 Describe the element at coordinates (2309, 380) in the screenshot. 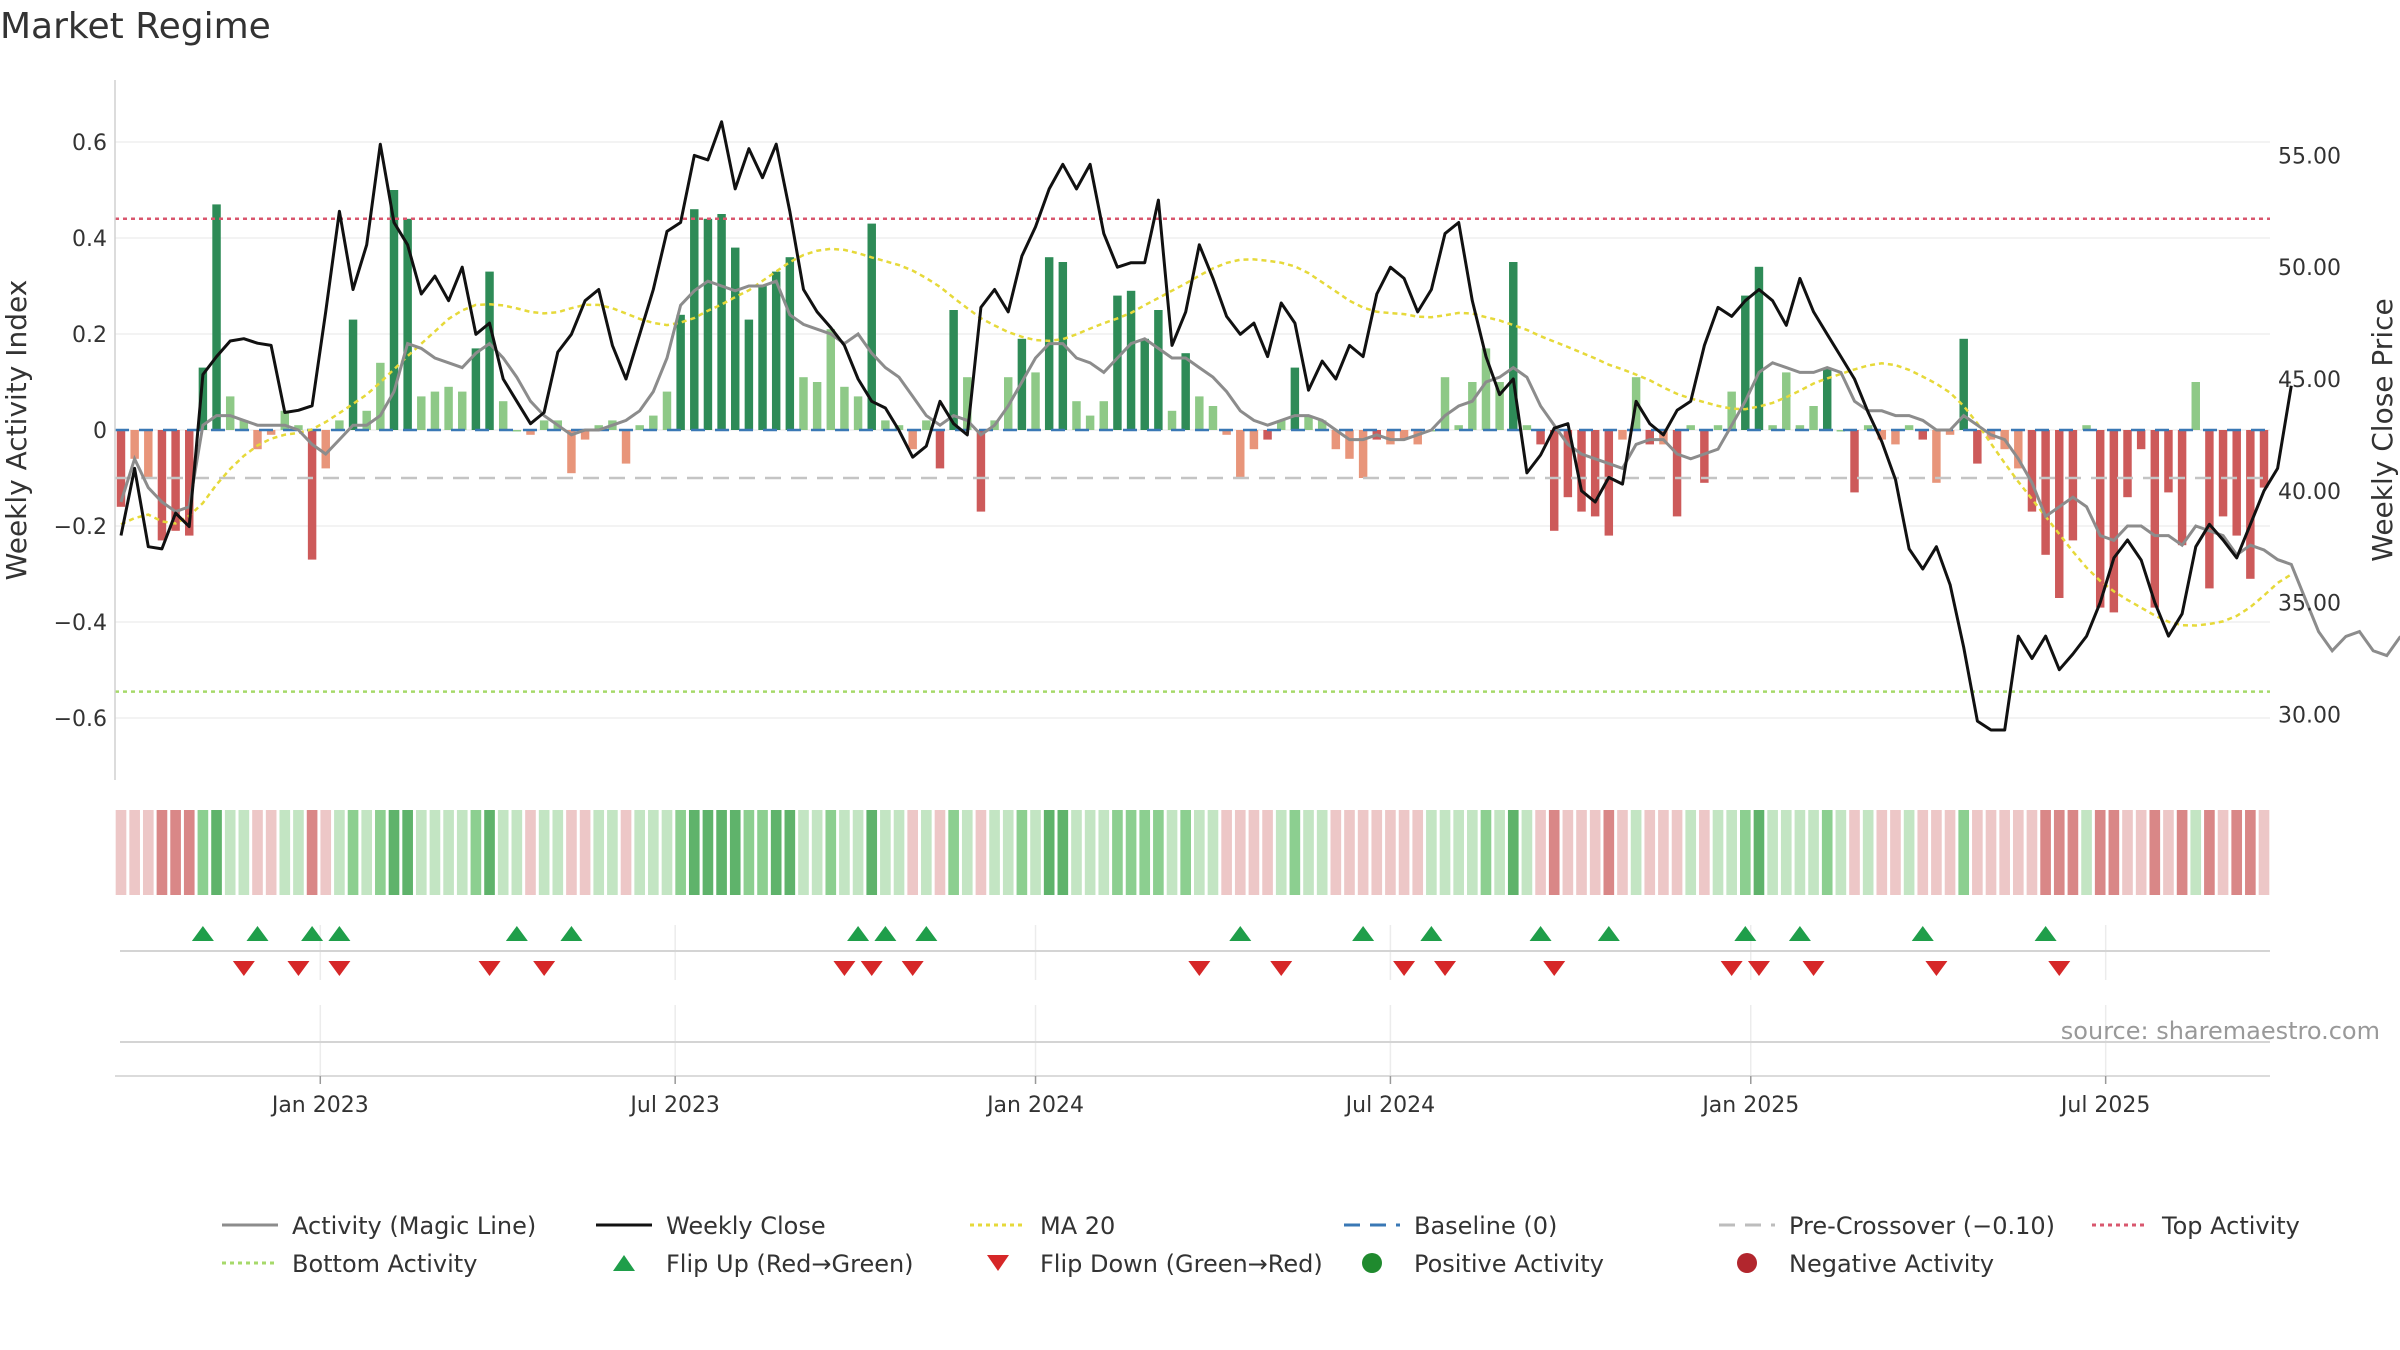

I see `y2-tick-label: 45.00` at that location.